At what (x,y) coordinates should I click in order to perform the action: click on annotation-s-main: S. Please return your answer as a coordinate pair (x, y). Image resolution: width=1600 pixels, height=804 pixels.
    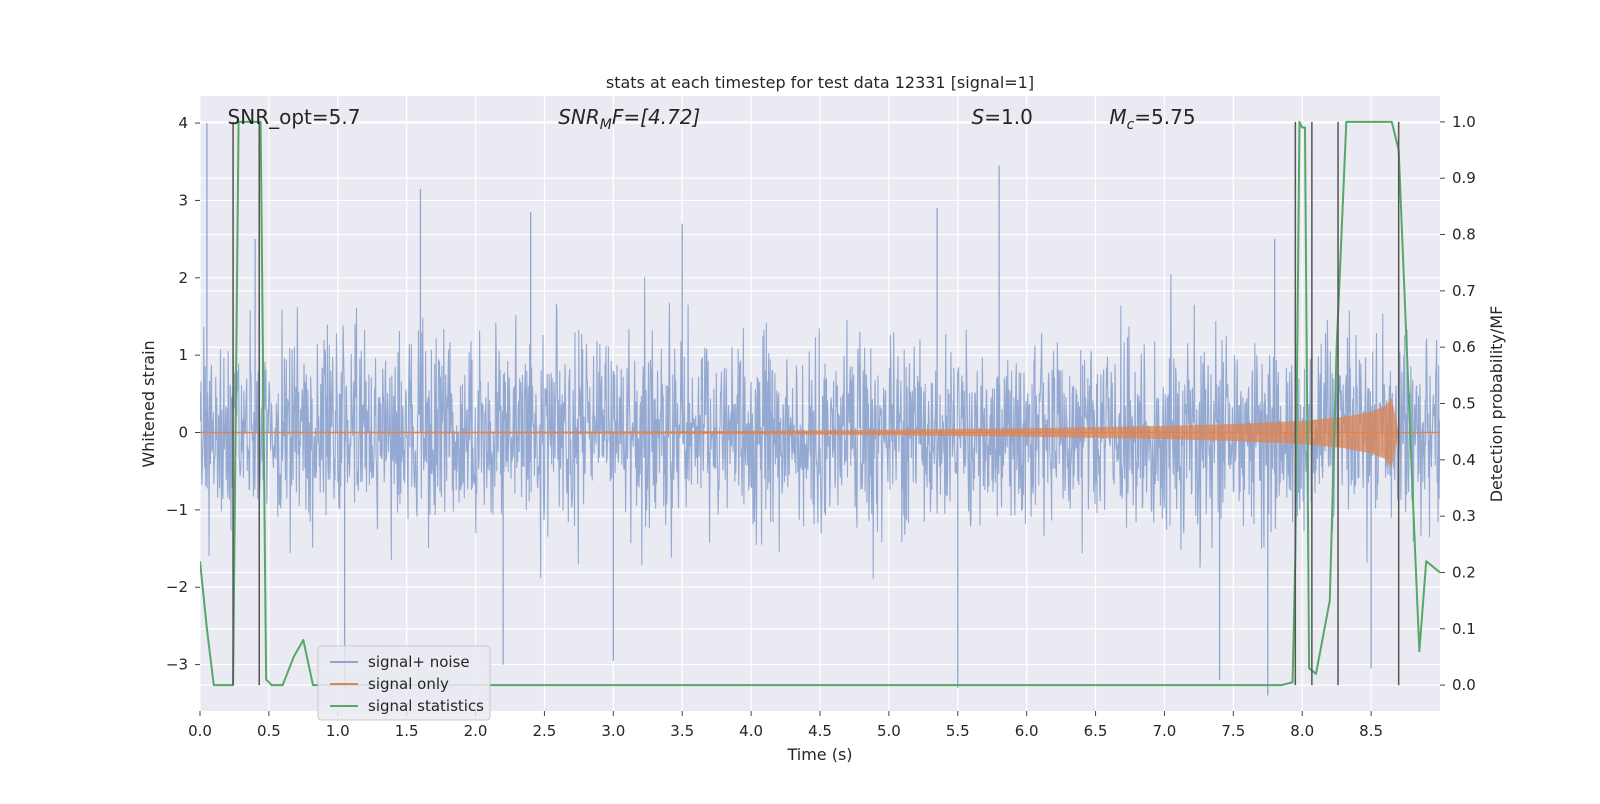
    Looking at the image, I should click on (978, 117).